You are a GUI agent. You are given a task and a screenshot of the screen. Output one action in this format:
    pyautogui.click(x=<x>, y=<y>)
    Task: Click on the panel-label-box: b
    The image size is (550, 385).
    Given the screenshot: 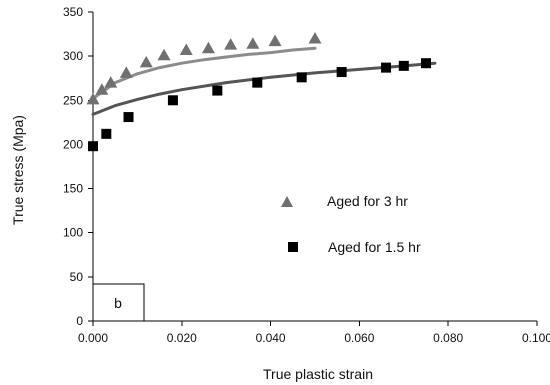 What is the action you would take?
    pyautogui.click(x=118, y=302)
    